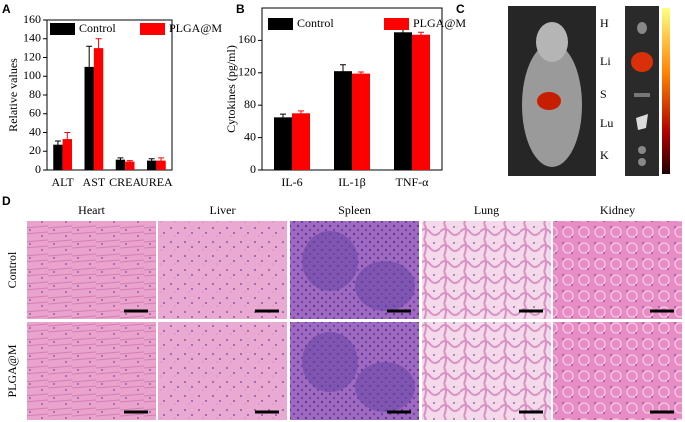 This screenshot has width=685, height=422. What do you see at coordinates (63, 182) in the screenshot?
I see `x-tick-label: ALT` at bounding box center [63, 182].